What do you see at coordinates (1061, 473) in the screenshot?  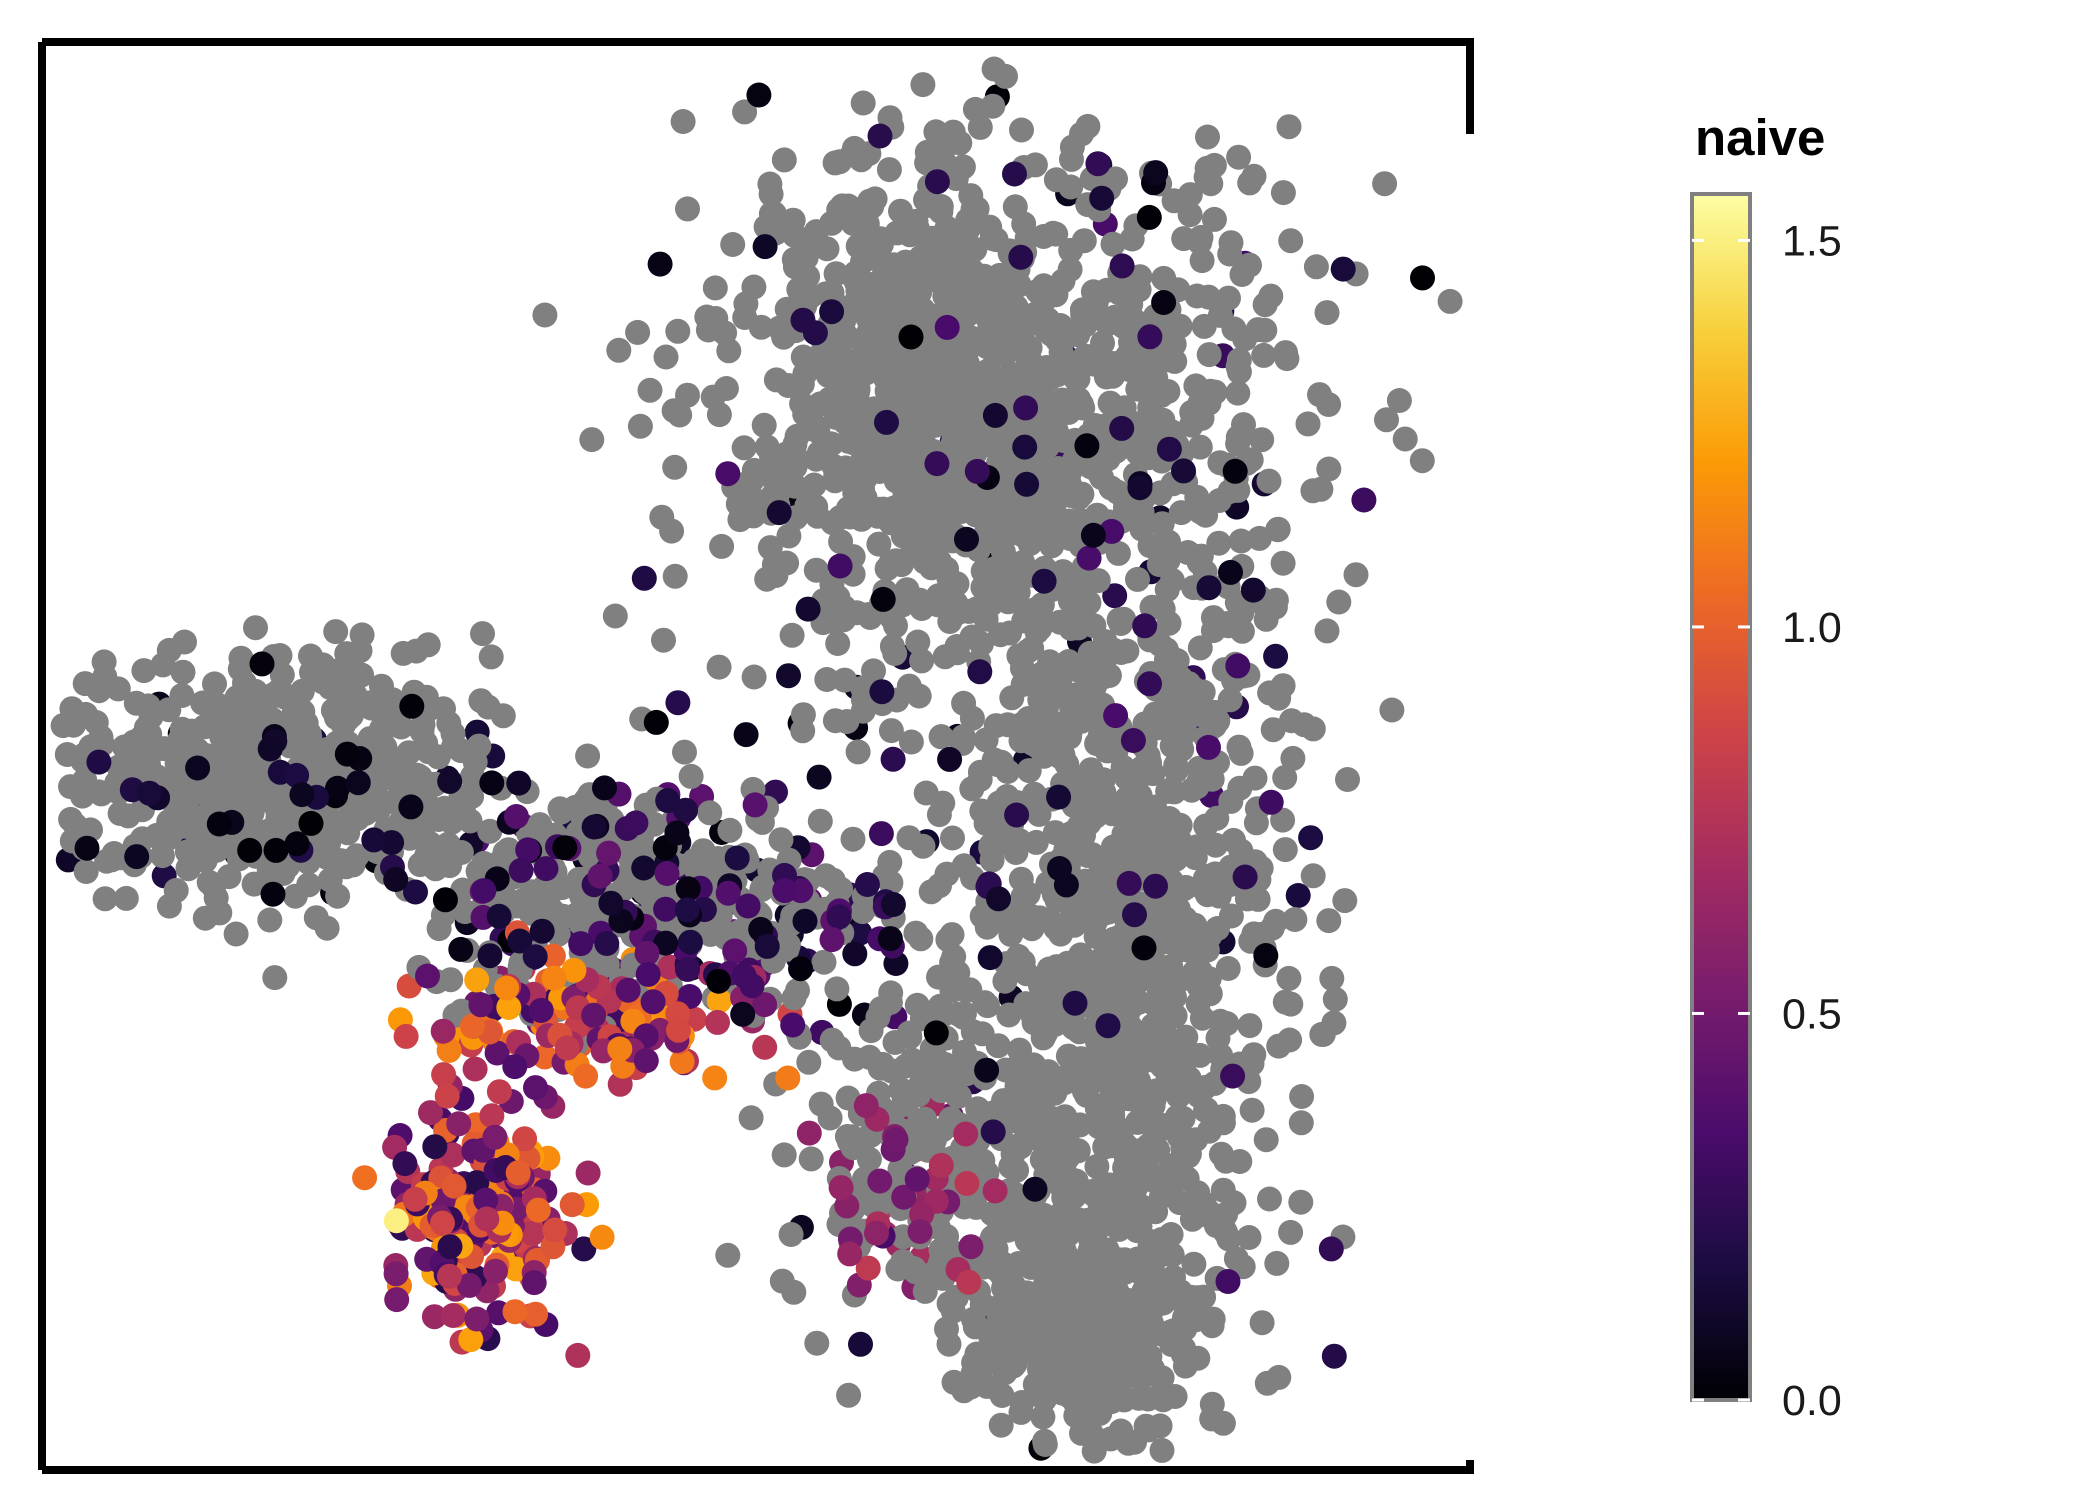 I see `data-point-1948` at bounding box center [1061, 473].